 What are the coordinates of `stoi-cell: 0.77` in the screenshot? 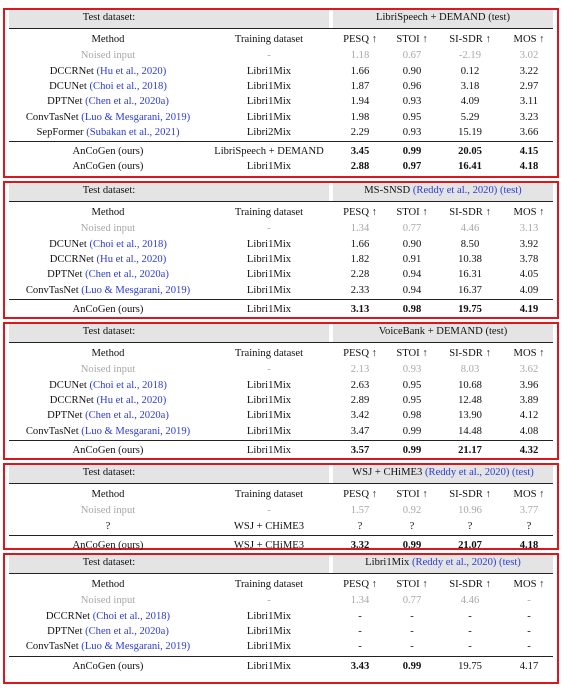 It's located at (412, 601).